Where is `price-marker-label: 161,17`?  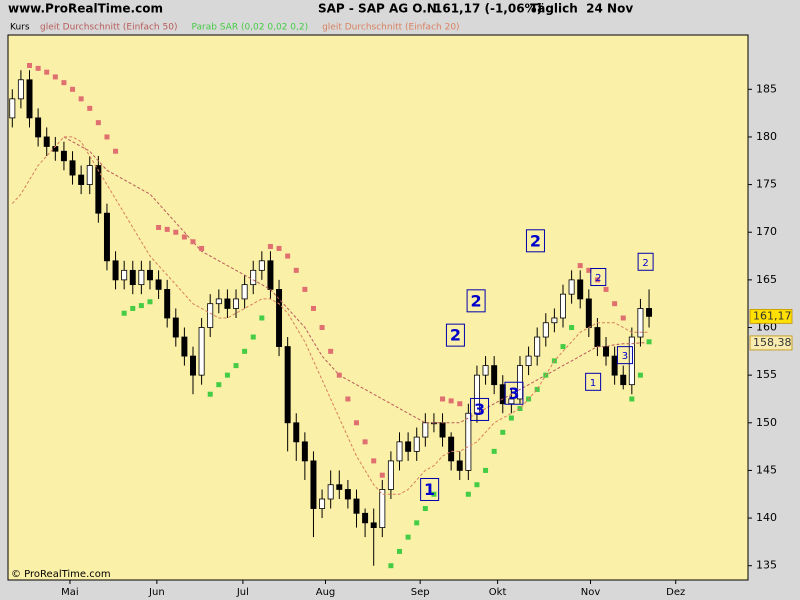
price-marker-label: 161,17 is located at coordinates (772, 315).